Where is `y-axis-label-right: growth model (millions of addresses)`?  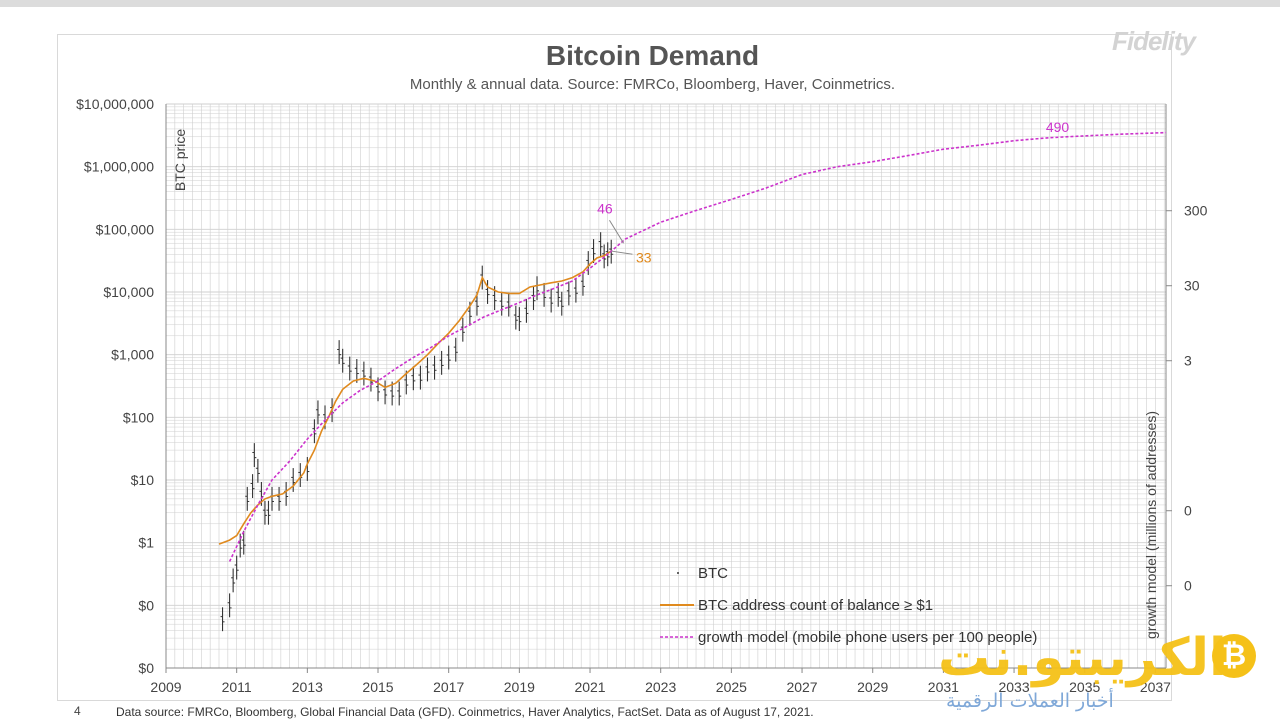 y-axis-label-right: growth model (millions of addresses) is located at coordinates (1151, 525).